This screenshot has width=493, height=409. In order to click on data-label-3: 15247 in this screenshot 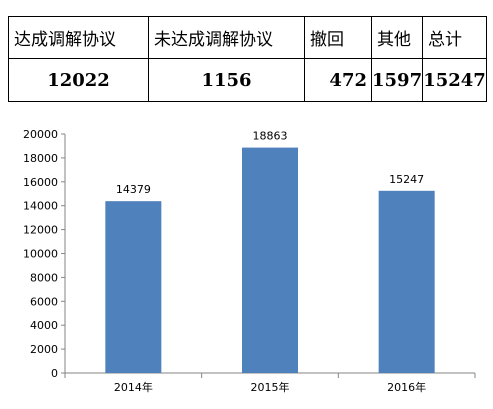, I will do `click(406, 179)`.